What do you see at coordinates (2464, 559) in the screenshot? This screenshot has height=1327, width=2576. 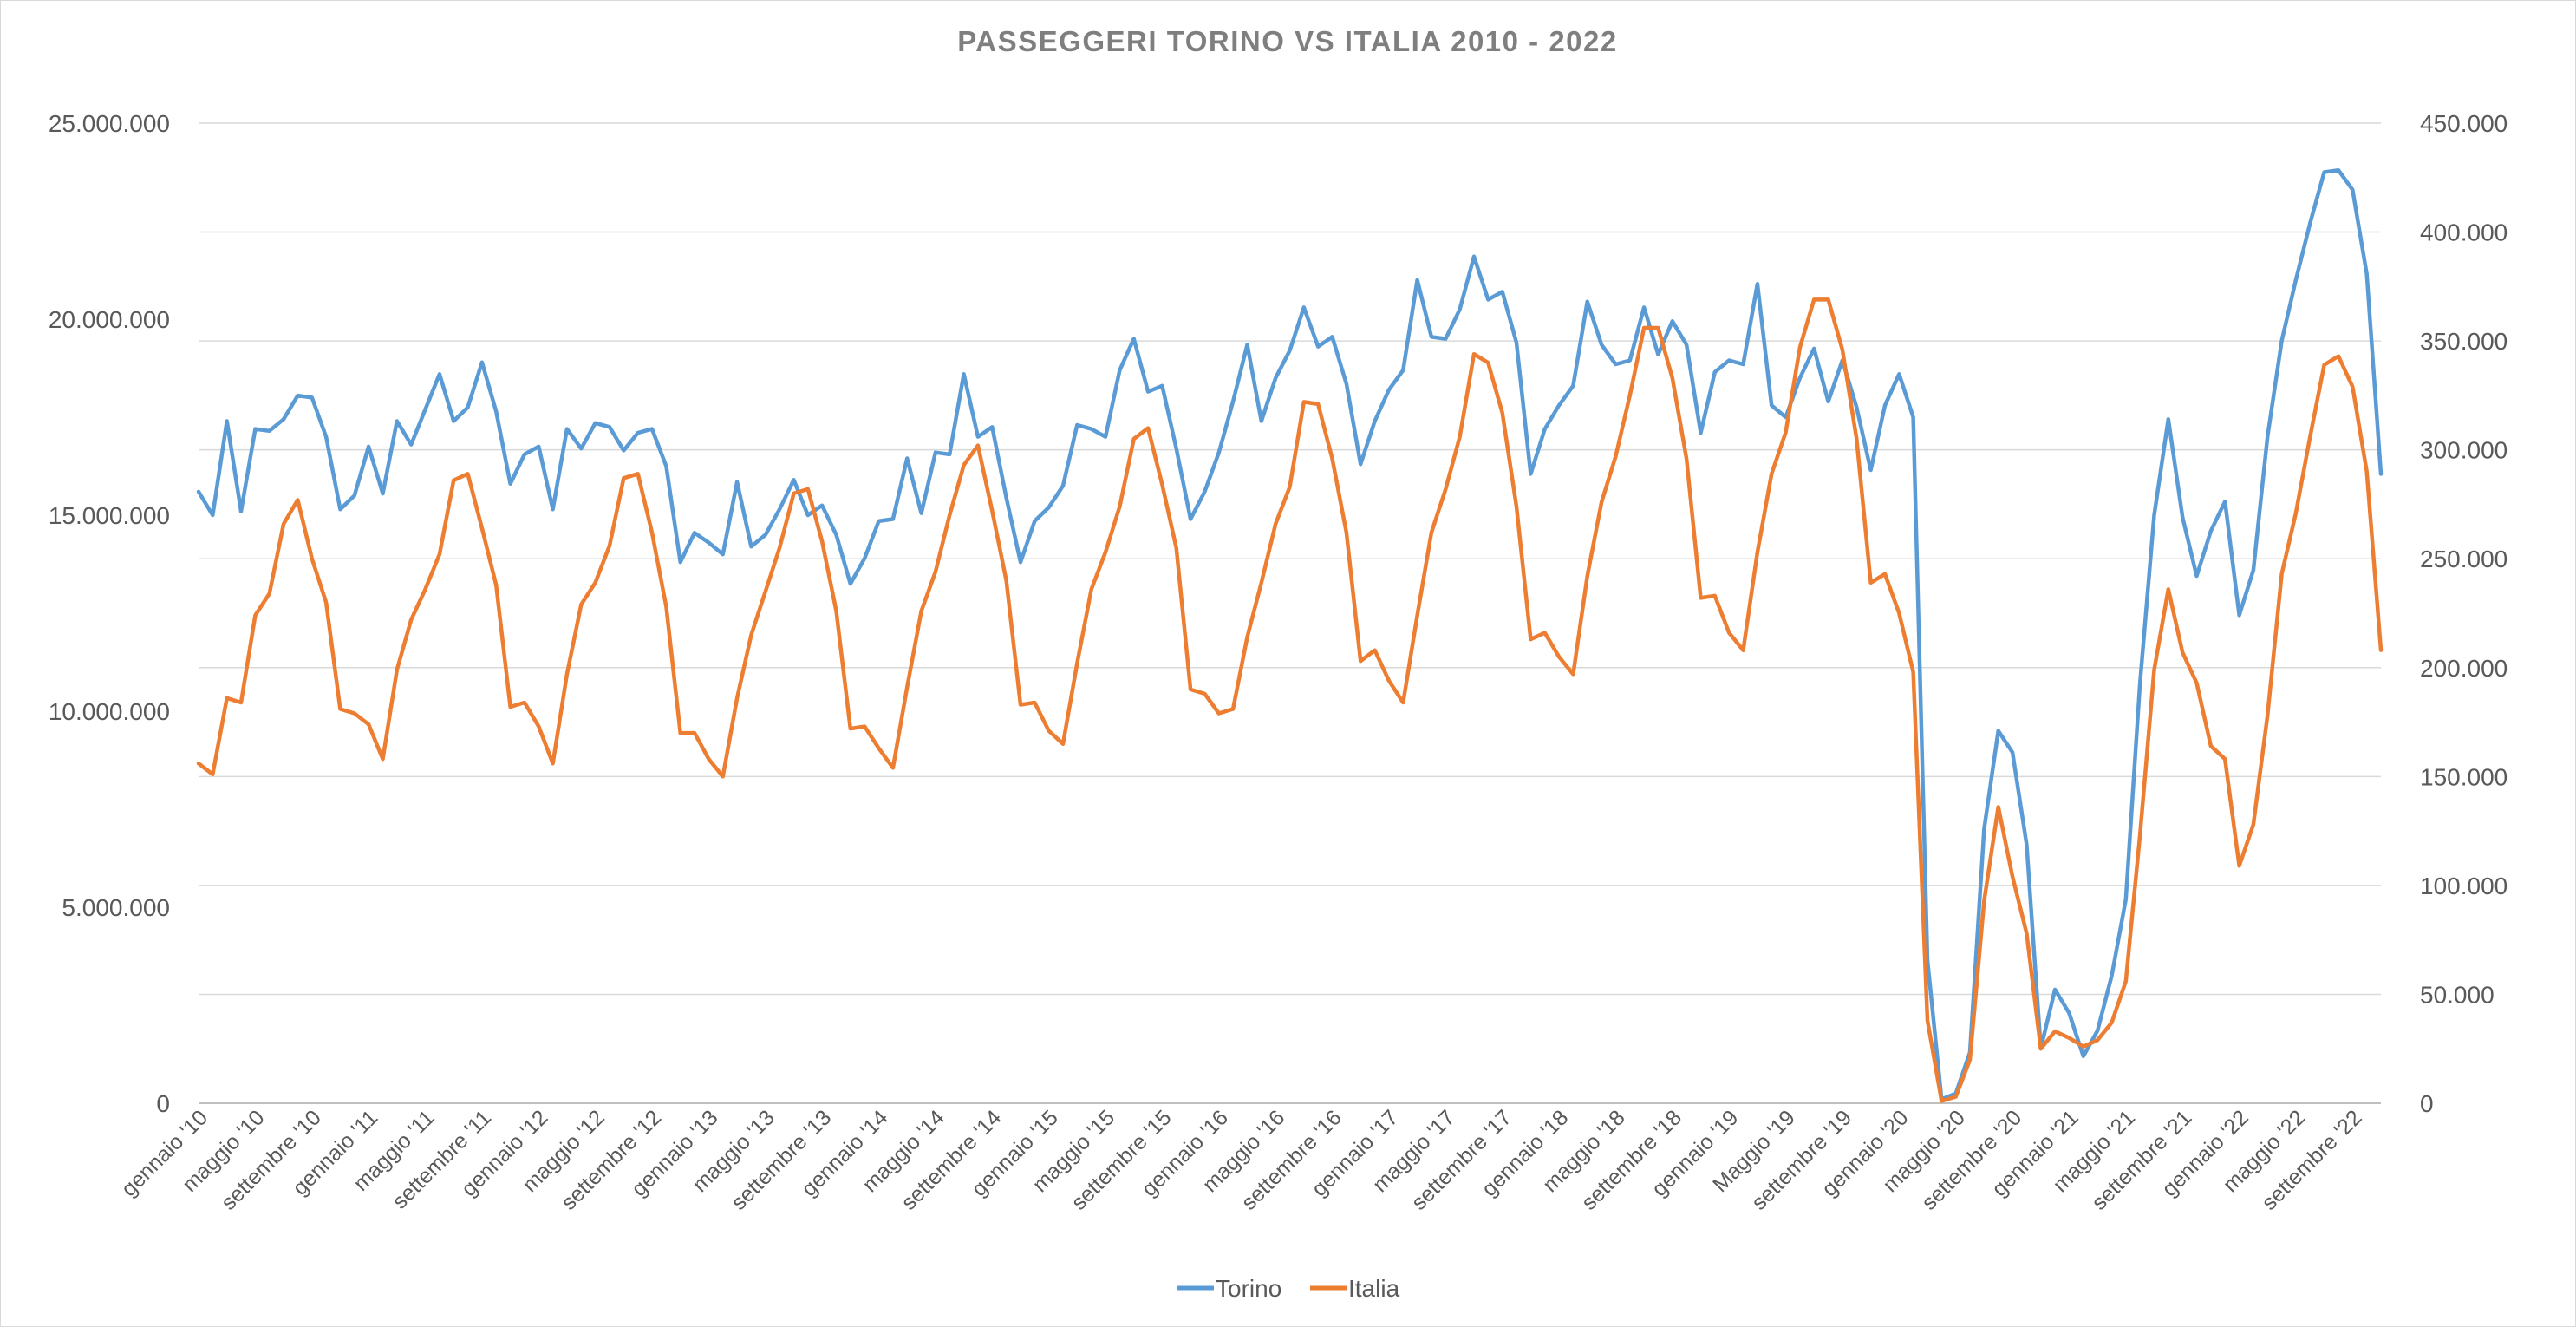 I see `right-y-tick-label: 250.000` at bounding box center [2464, 559].